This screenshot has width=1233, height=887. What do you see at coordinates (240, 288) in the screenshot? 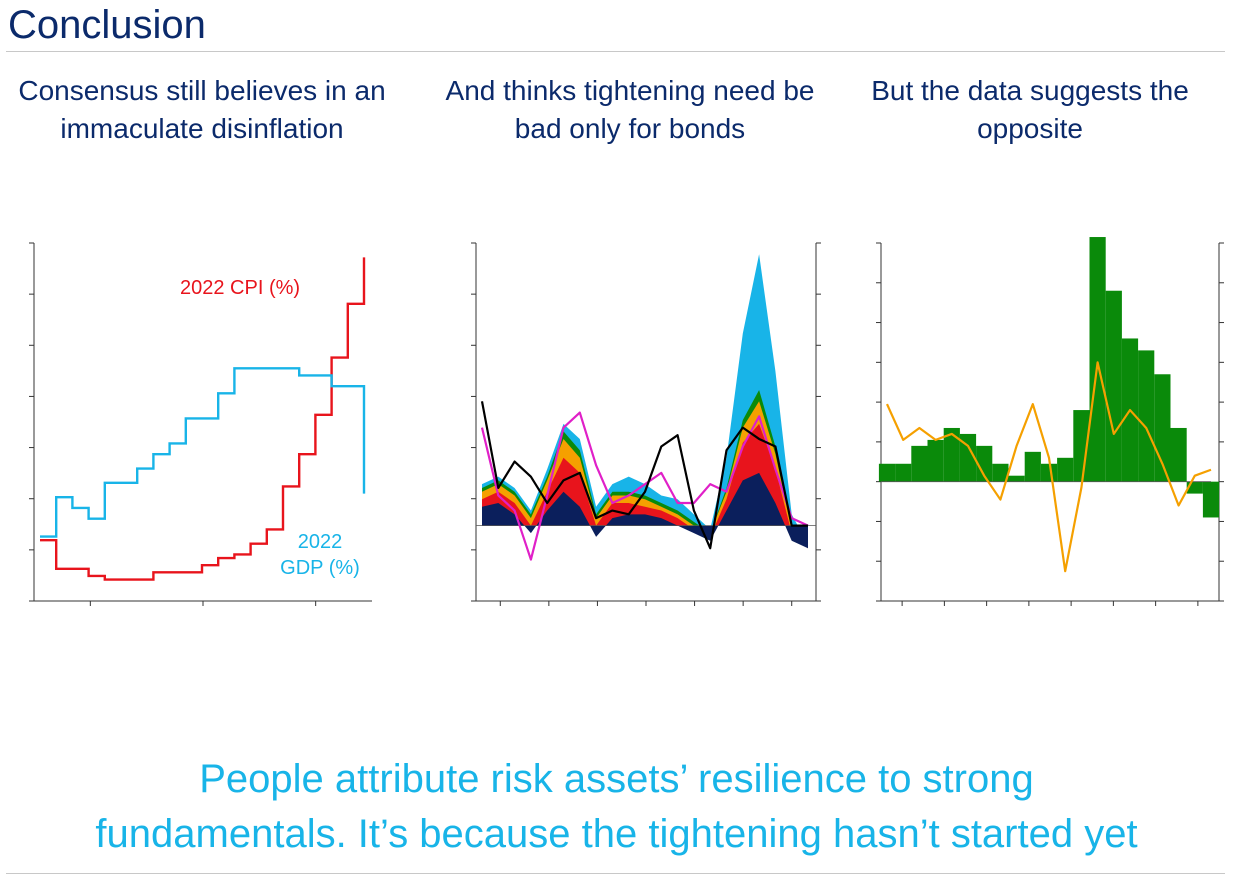
I see `chart1-legend-cpi: 2022 CPI (%)` at bounding box center [240, 288].